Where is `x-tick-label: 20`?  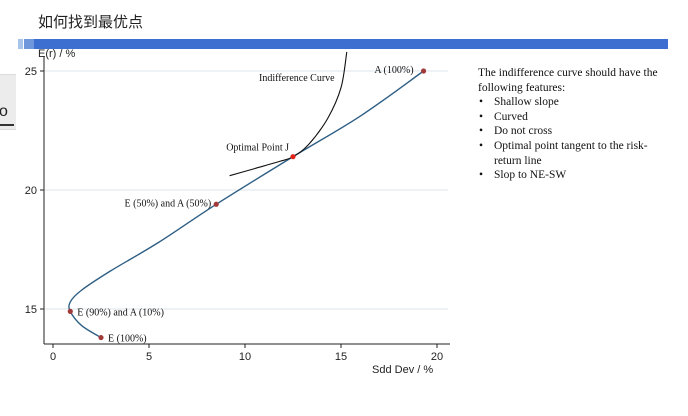 x-tick-label: 20 is located at coordinates (437, 357).